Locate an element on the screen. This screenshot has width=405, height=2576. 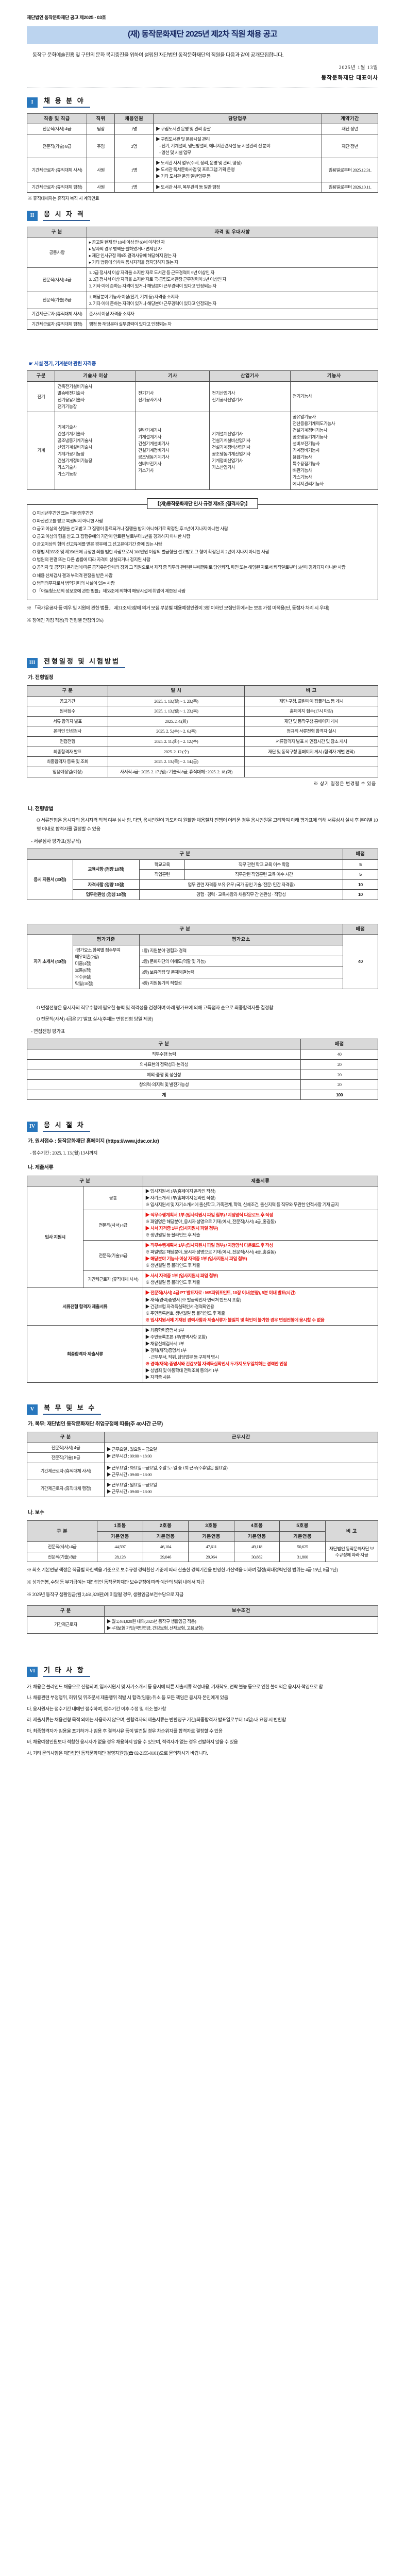
qualification-line: ▸ 재단 인사규정 제8조 결격사유에 해당하지 않는 자 is located at coordinates (133, 256).